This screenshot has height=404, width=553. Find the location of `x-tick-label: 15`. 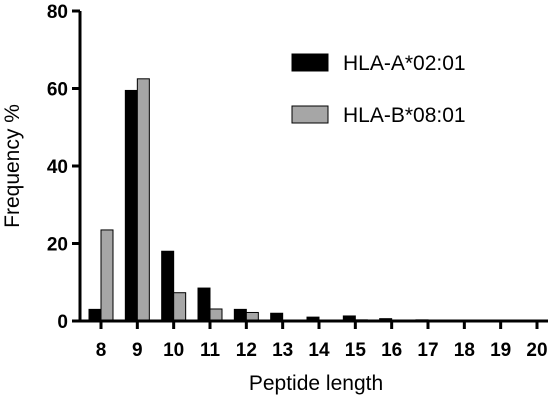

x-tick-label: 15 is located at coordinates (356, 350).